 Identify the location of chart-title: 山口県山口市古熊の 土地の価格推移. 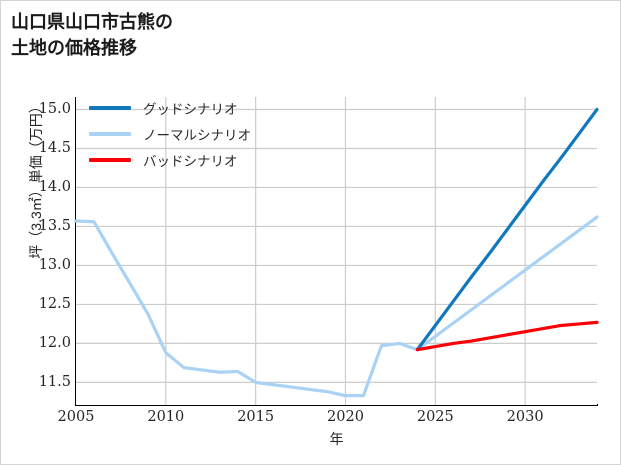
(92, 35).